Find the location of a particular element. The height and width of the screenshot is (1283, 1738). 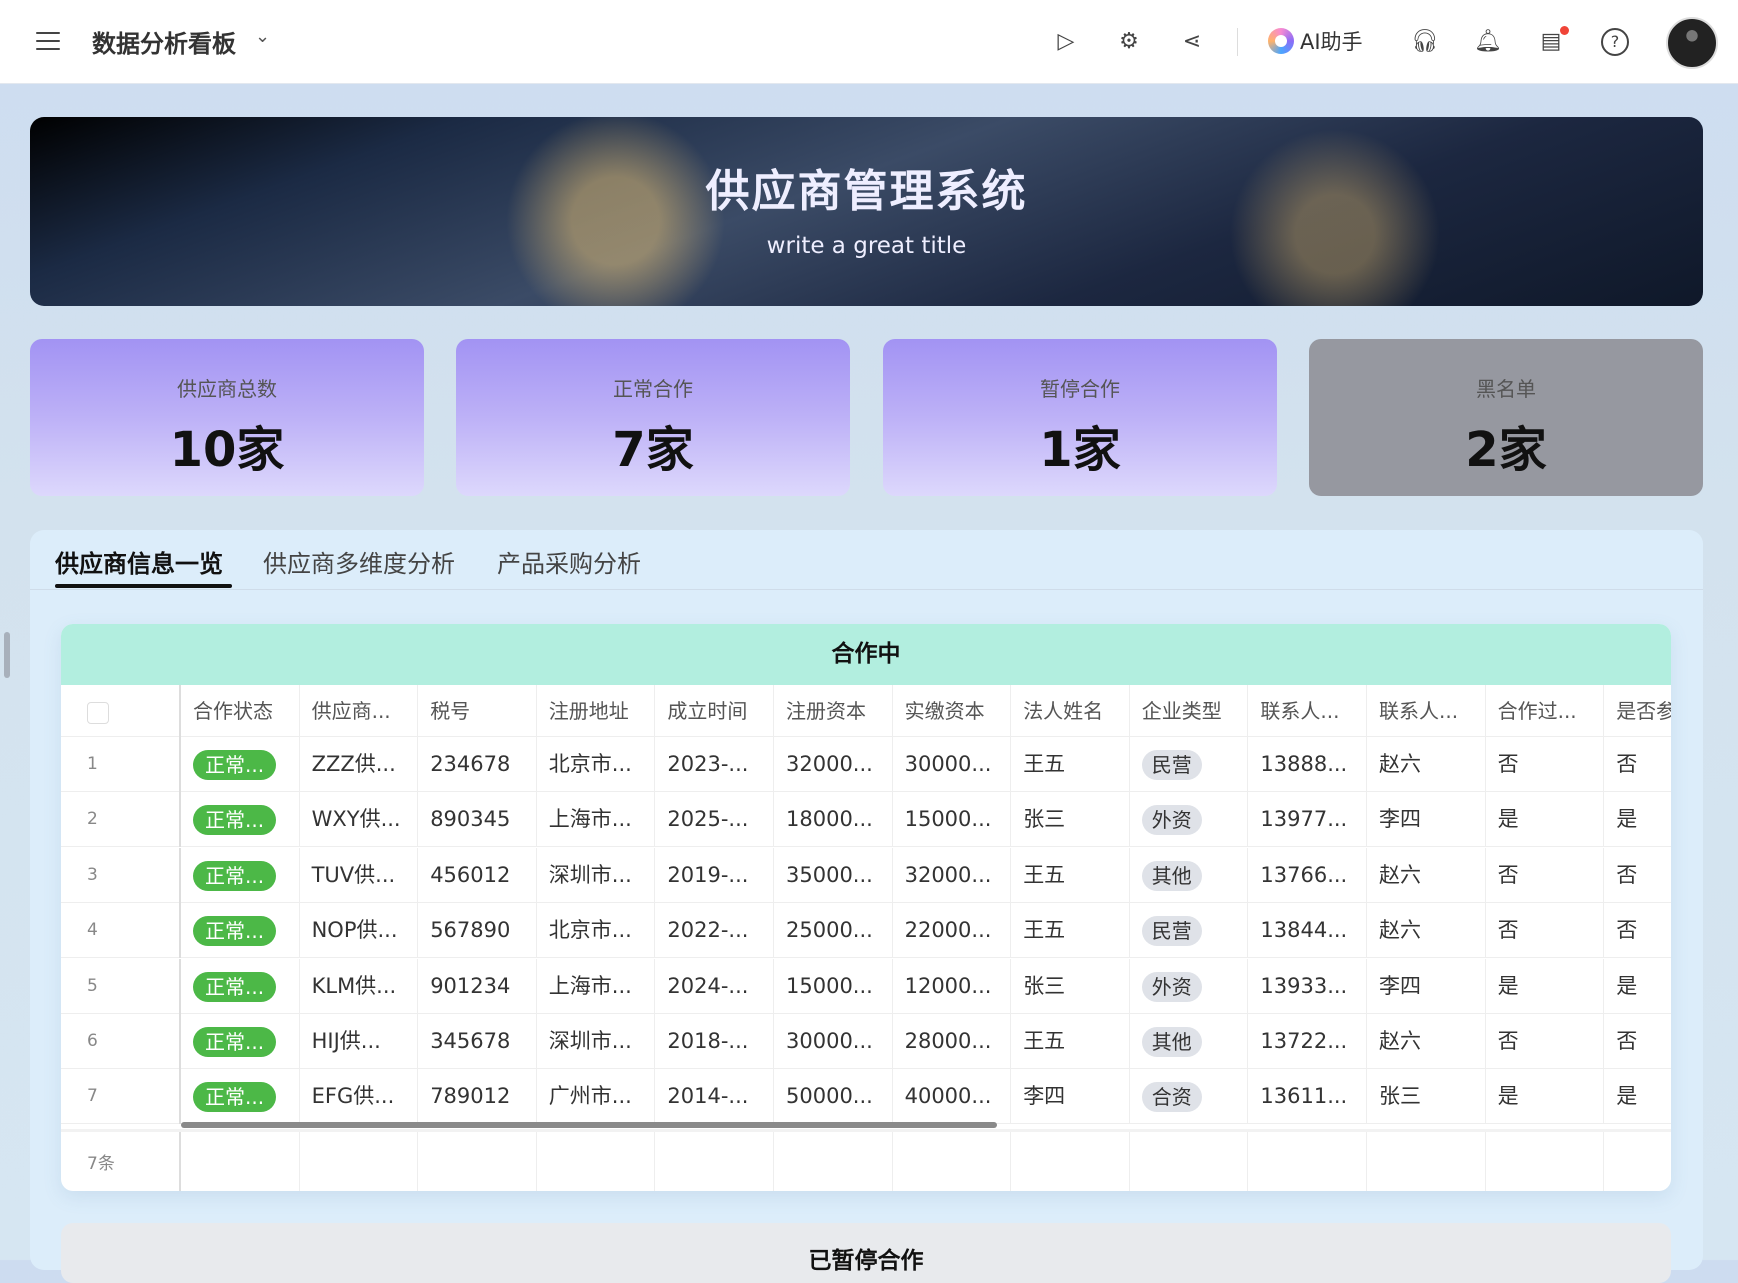

chevron-down-icon: ⌄ is located at coordinates (263, 36).